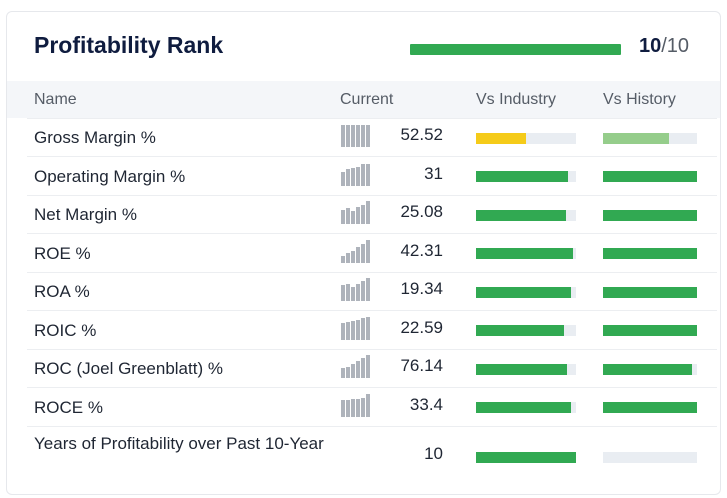 Image resolution: width=727 pixels, height=498 pixels. Describe the element at coordinates (421, 365) in the screenshot. I see `current-value: 76.14` at that location.